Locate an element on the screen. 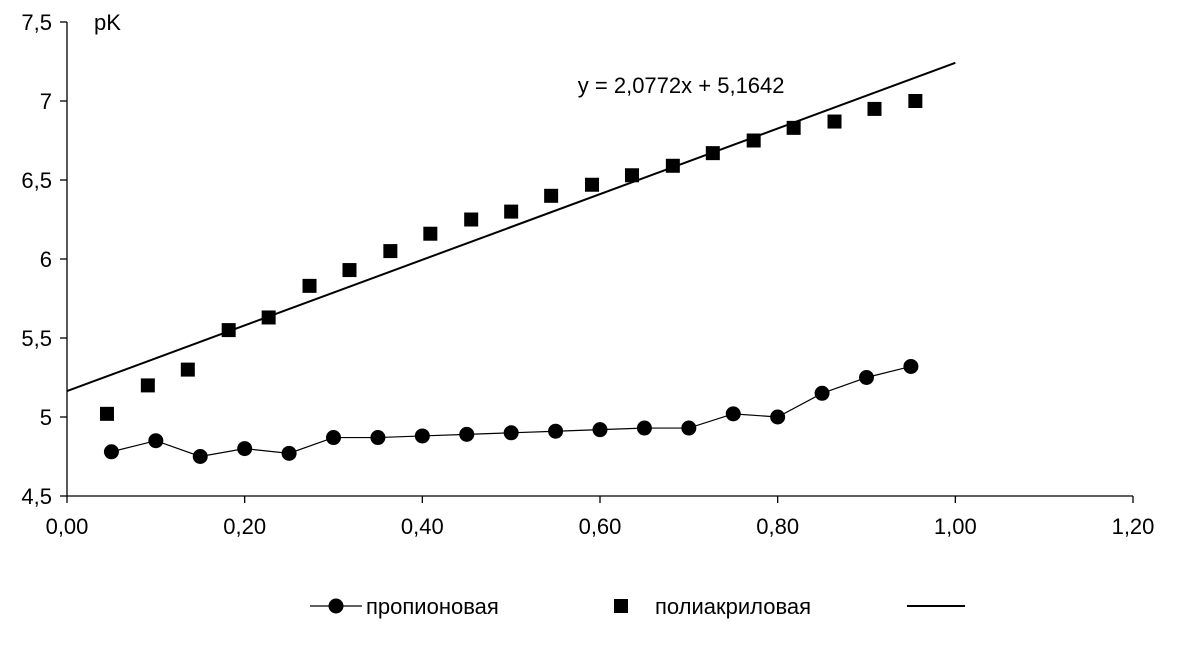 The width and height of the screenshot is (1177, 648). legend-square-marker is located at coordinates (621, 606).